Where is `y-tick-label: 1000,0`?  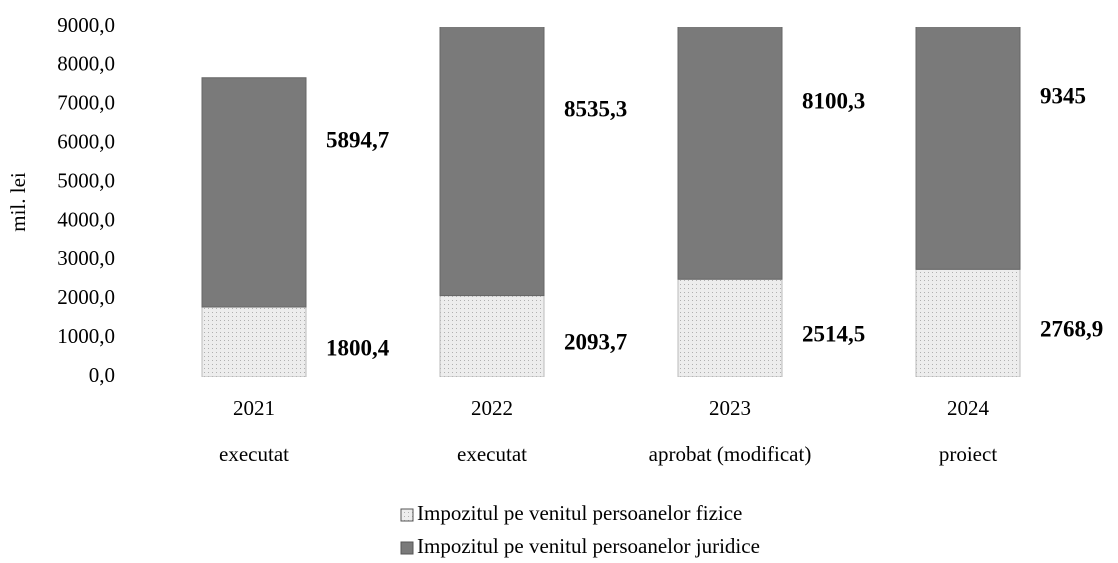 y-tick-label: 1000,0 is located at coordinates (86, 336).